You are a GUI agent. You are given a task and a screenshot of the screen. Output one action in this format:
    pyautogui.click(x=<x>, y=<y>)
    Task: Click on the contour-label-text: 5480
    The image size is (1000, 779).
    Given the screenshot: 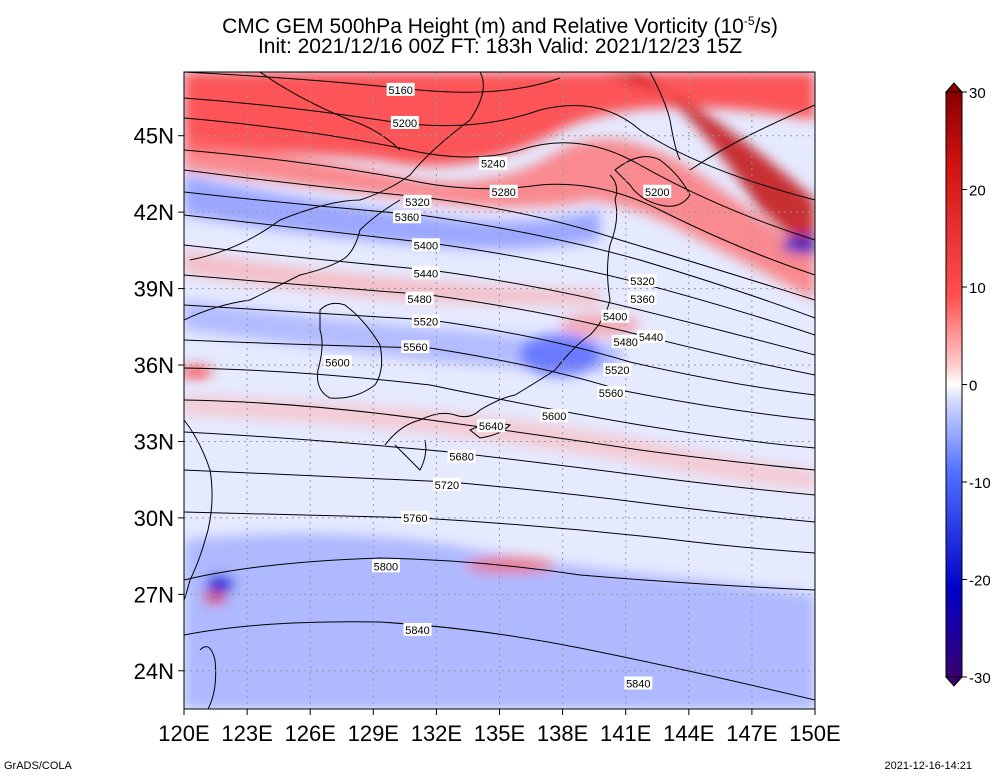 What is the action you would take?
    pyautogui.click(x=625, y=343)
    